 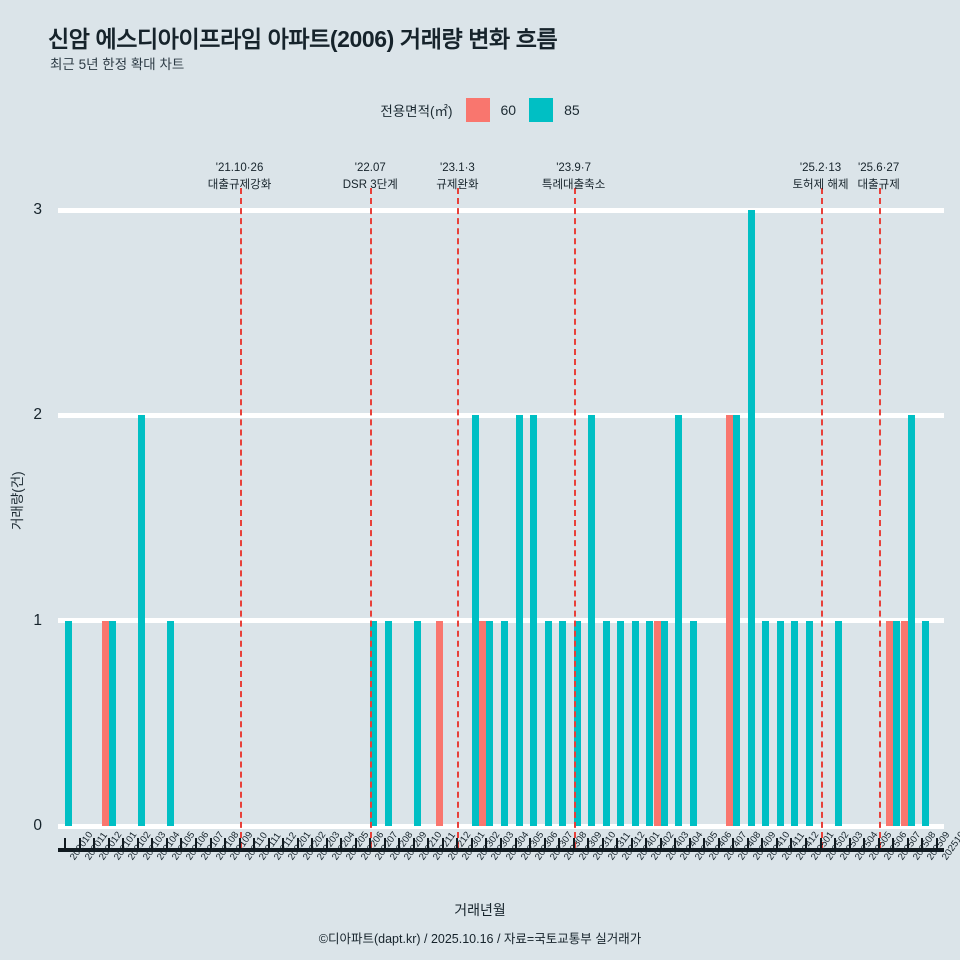 What do you see at coordinates (416, 111) in the screenshot?
I see `legend-title: 전용면적(㎡)` at bounding box center [416, 111].